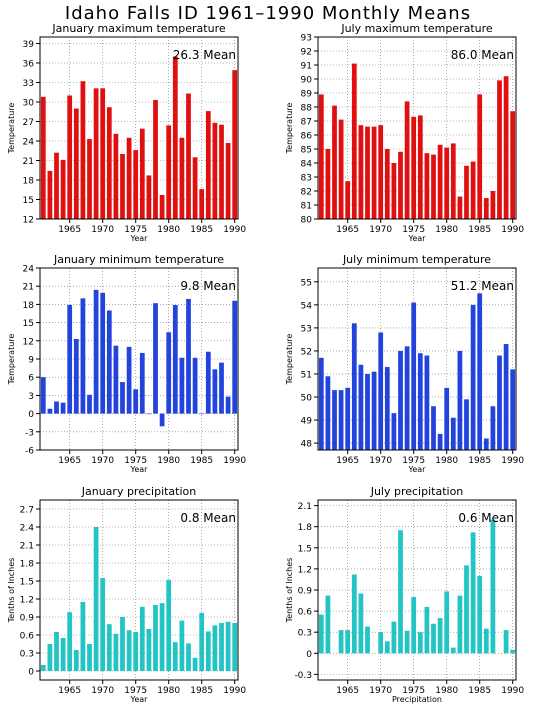 Image resolution: width=536 pixels, height=711 pixels. What do you see at coordinates (138, 28) in the screenshot?
I see `chart-title: January maximum temperature` at bounding box center [138, 28].